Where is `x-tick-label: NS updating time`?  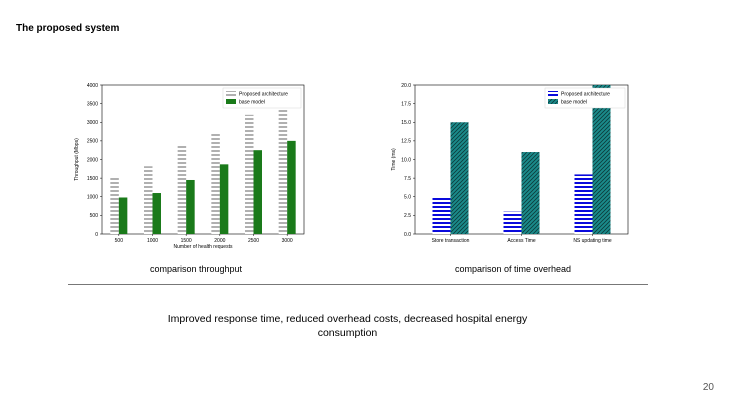
x-tick-label: NS updating time is located at coordinates (592, 241).